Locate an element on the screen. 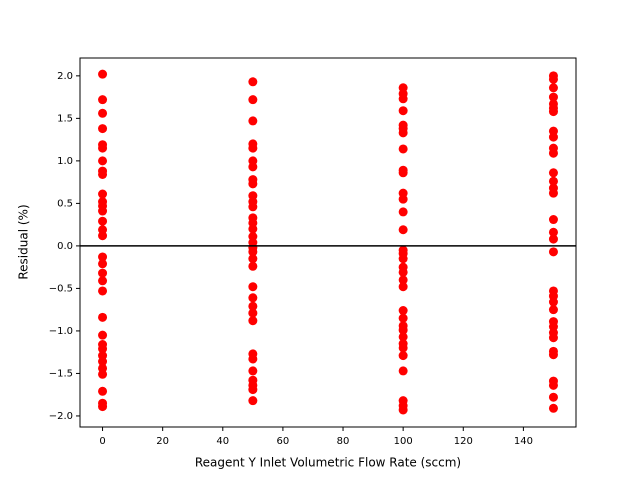 This screenshot has width=640, height=480. x-tick-label: 100 is located at coordinates (403, 441).